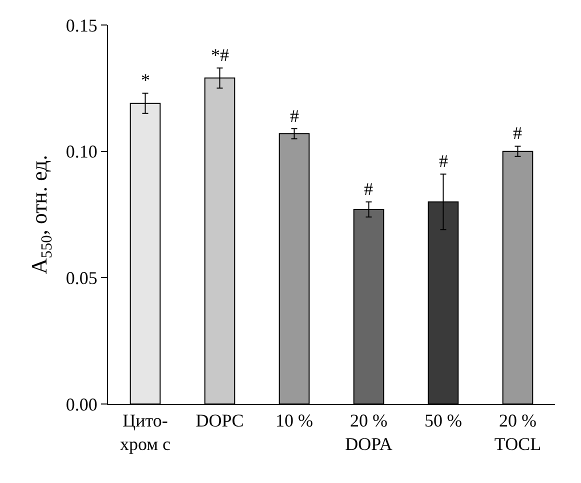 This screenshot has width=581, height=483. What do you see at coordinates (368, 432) in the screenshot?
I see `x-tick-label: 20 % DOPA` at bounding box center [368, 432].